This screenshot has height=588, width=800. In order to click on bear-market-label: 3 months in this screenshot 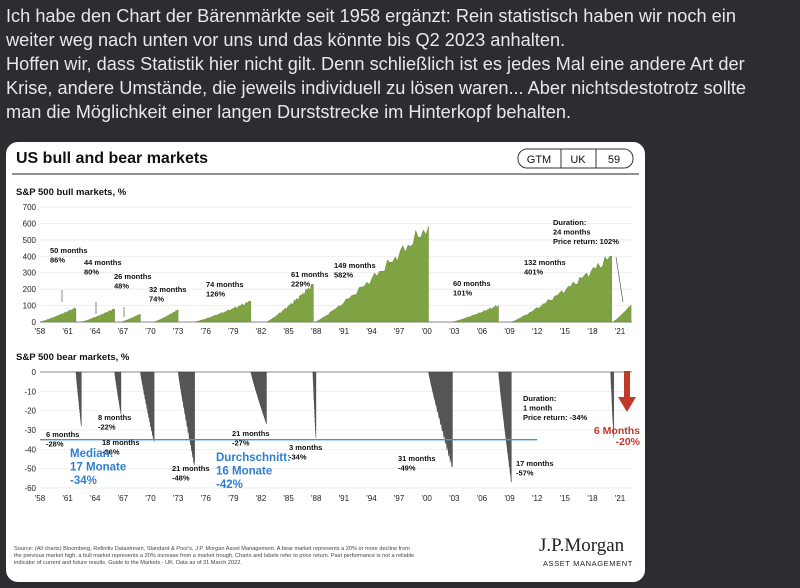, I will do `click(305, 447)`.